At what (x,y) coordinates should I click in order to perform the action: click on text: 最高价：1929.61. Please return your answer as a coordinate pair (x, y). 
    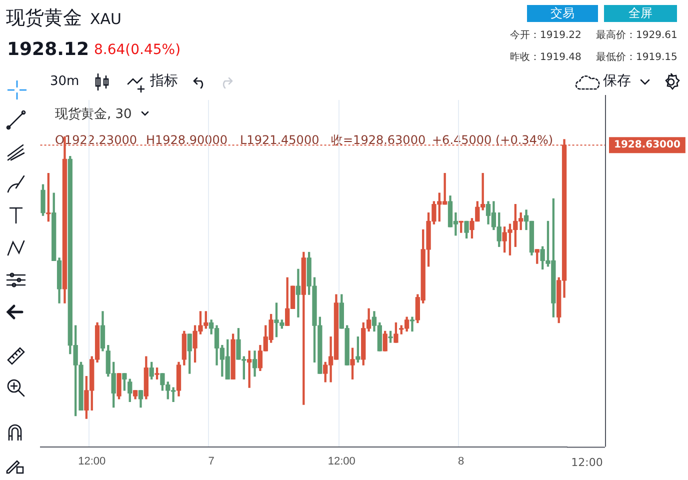
    Looking at the image, I should click on (637, 35).